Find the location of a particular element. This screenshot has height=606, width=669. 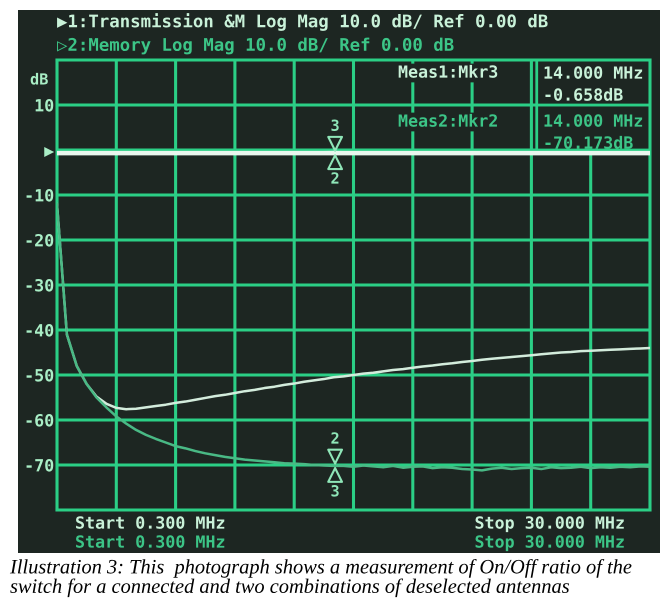

y-tick-label: -10 is located at coordinates (40, 195).